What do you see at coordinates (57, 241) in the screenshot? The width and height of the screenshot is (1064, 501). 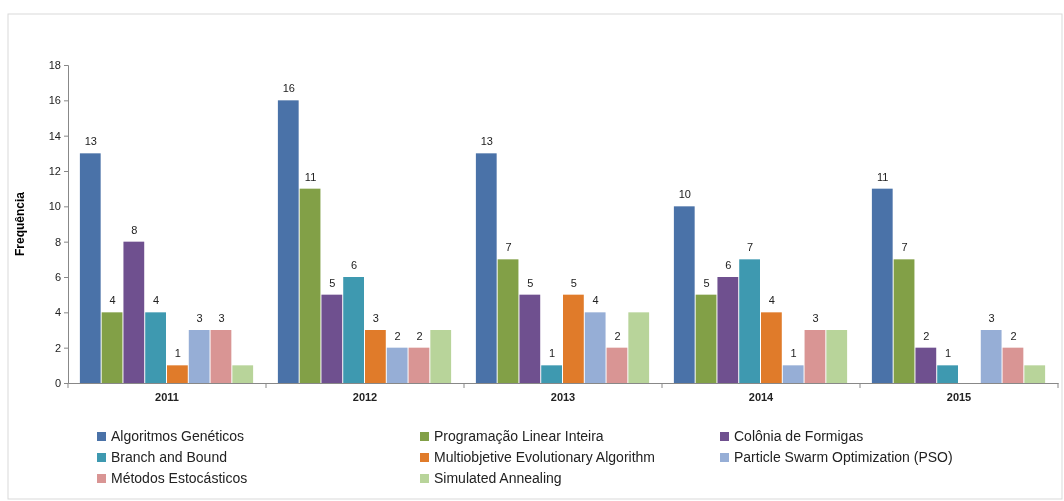 I see `y-tick-label: 8` at bounding box center [57, 241].